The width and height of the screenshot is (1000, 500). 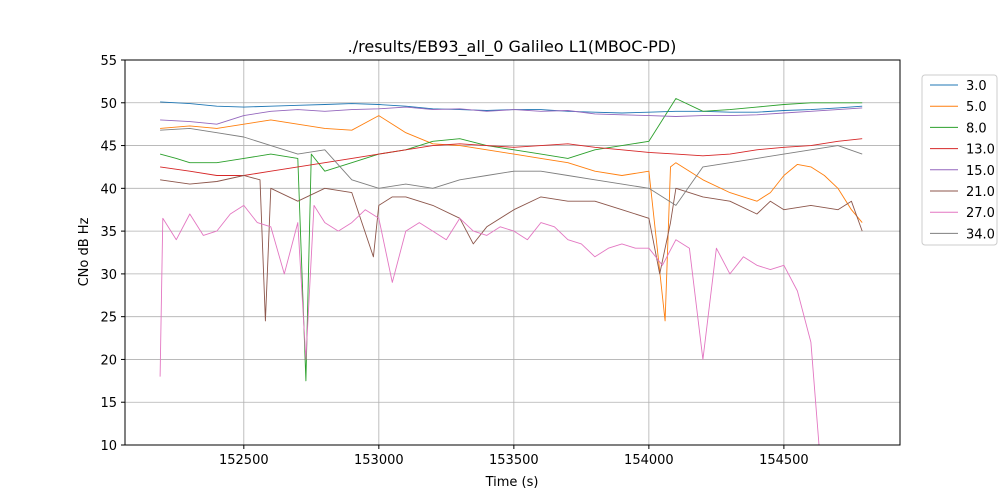 What do you see at coordinates (976, 86) in the screenshot?
I see `legend-label: 3.0` at bounding box center [976, 86].